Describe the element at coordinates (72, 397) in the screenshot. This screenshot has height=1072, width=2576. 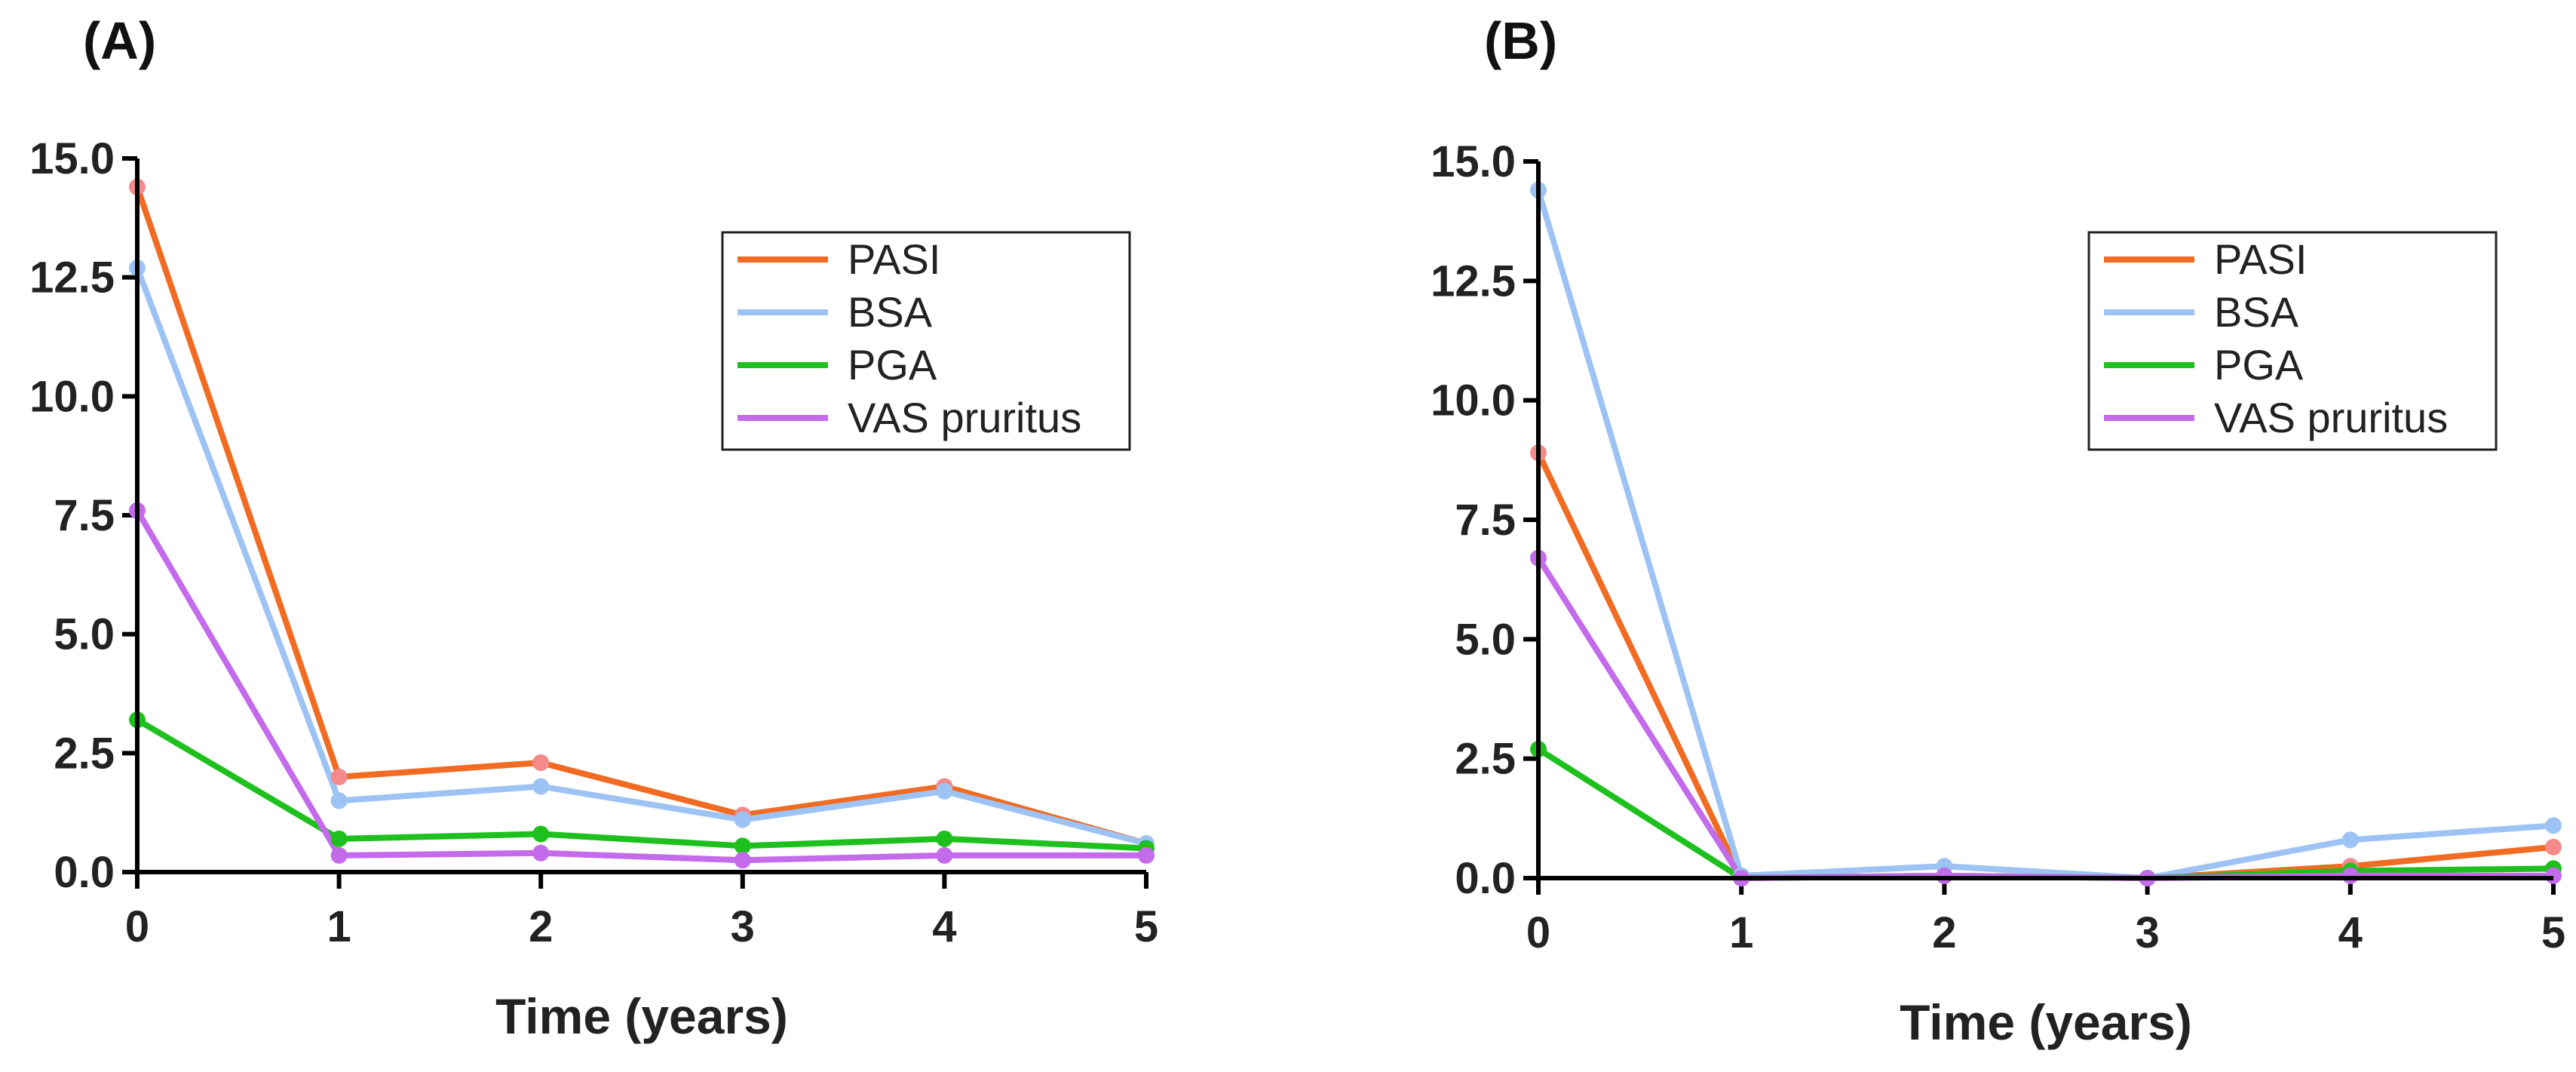
I see `panel-a-y-tick-label: 10.0` at that location.